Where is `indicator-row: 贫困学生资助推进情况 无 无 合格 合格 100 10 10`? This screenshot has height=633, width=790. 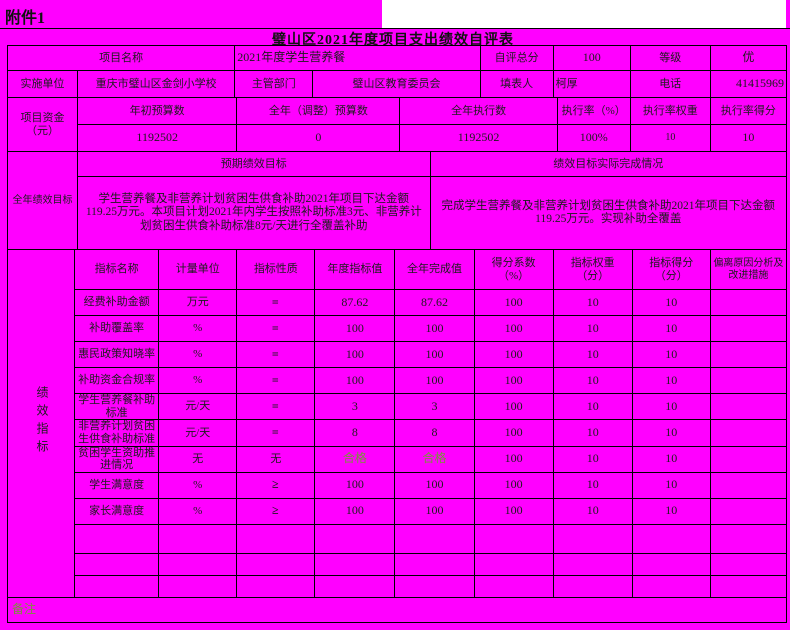 indicator-row: 贫困学生资助推进情况 无 无 合格 合格 100 10 10 is located at coordinates (398, 459).